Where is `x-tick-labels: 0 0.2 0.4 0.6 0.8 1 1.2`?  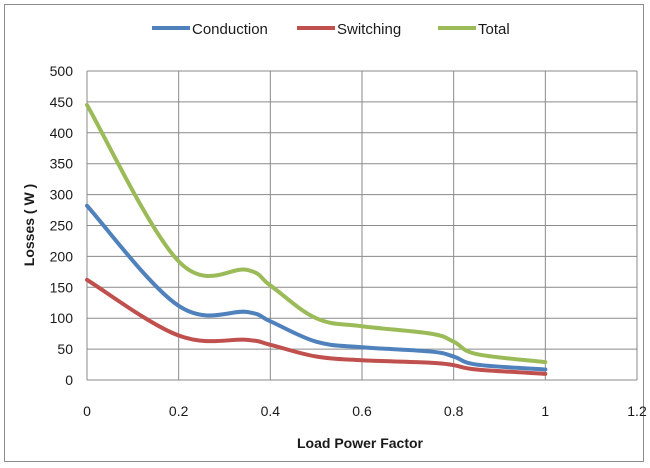 x-tick-labels: 0 0.2 0.4 0.6 0.8 1 1.2 is located at coordinates (365, 411).